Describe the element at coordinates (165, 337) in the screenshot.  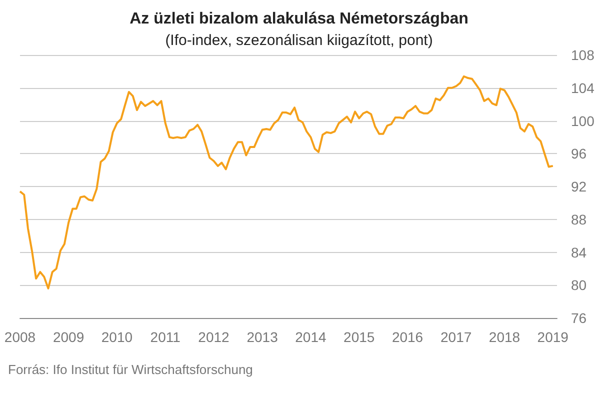
I see `x-tick-label: 2011` at that location.